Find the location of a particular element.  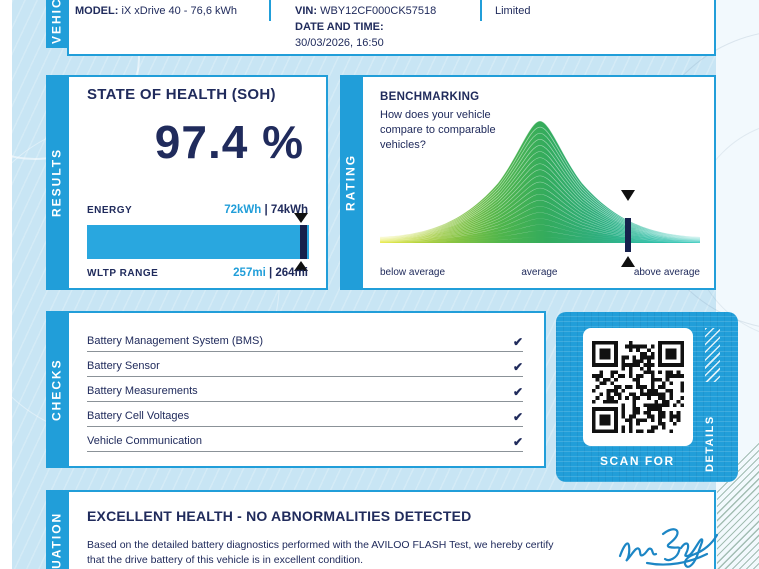

check-row: Battery Measurements ✔ is located at coordinates (305, 389).